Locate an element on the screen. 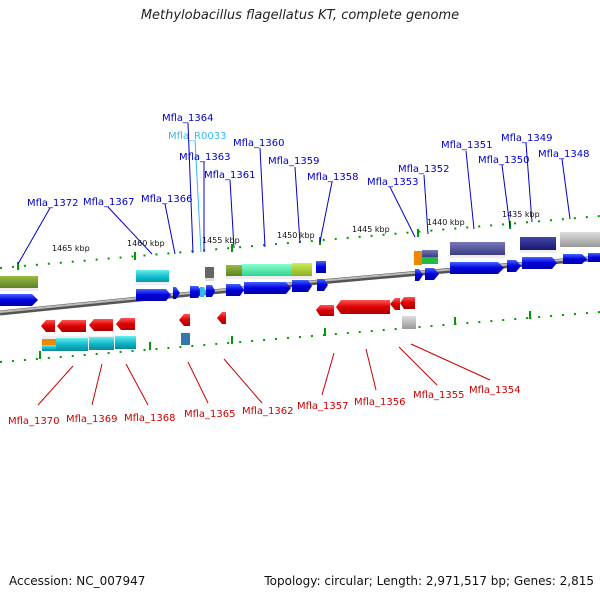  top-category-boxes is located at coordinates (300, 261).